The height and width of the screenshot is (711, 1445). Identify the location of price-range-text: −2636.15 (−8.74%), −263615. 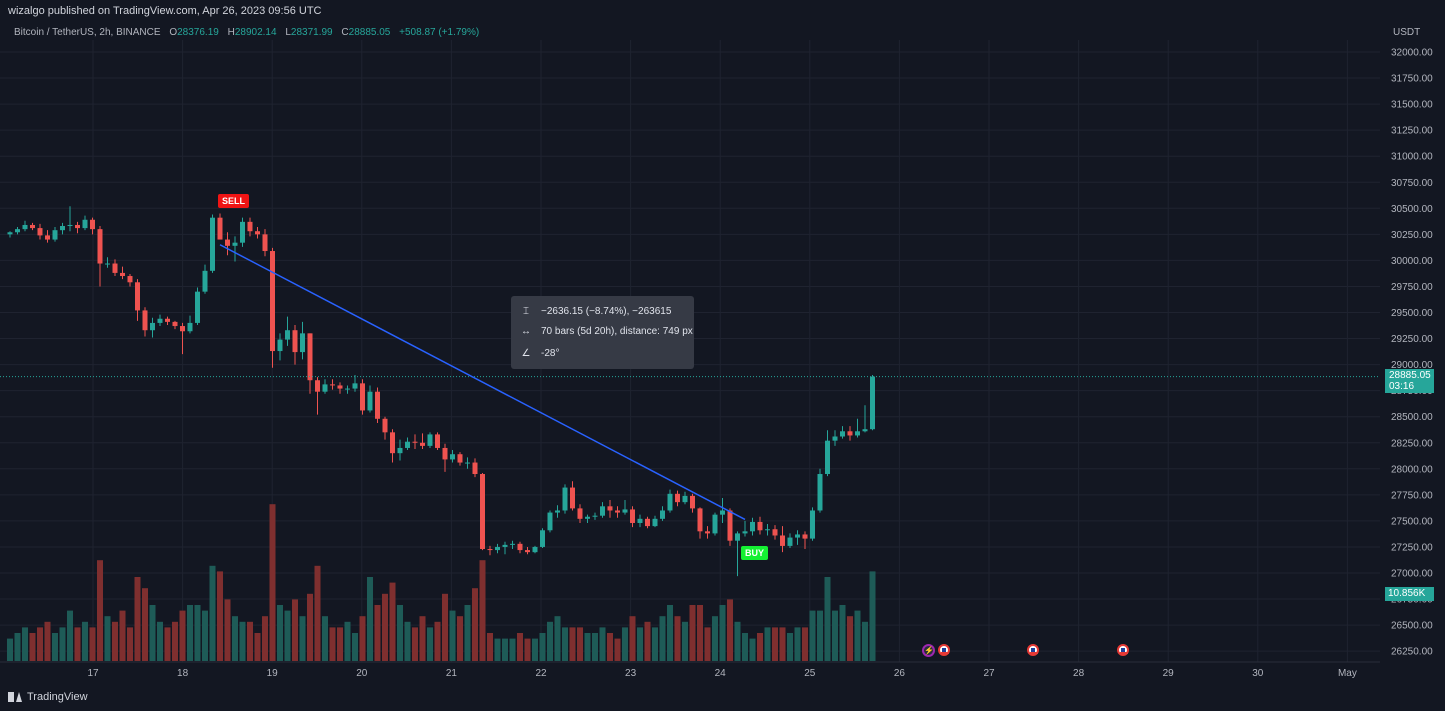
(606, 311).